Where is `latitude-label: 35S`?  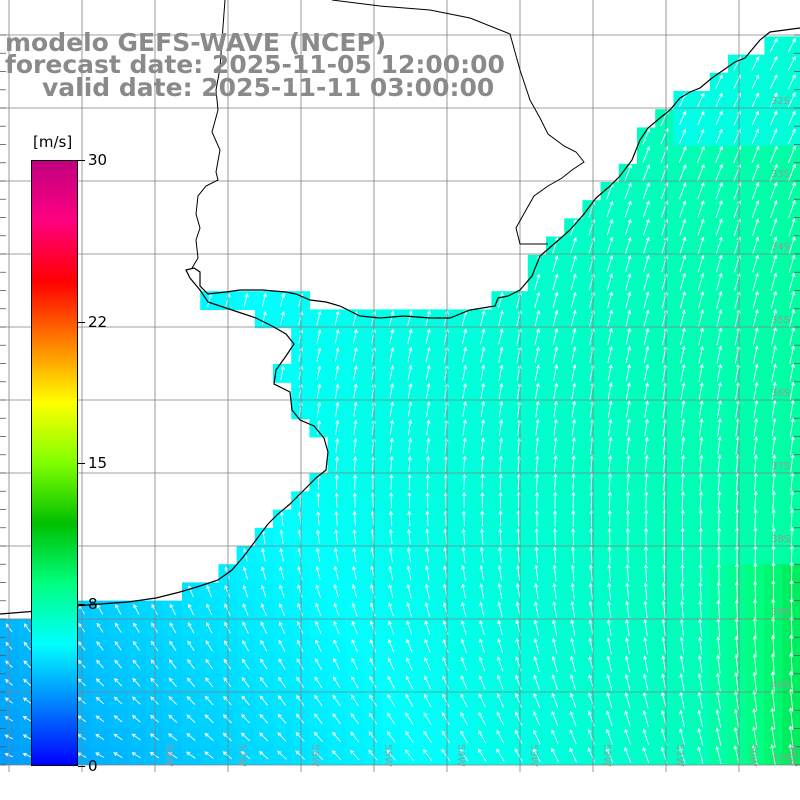 latitude-label: 35S is located at coordinates (780, 320).